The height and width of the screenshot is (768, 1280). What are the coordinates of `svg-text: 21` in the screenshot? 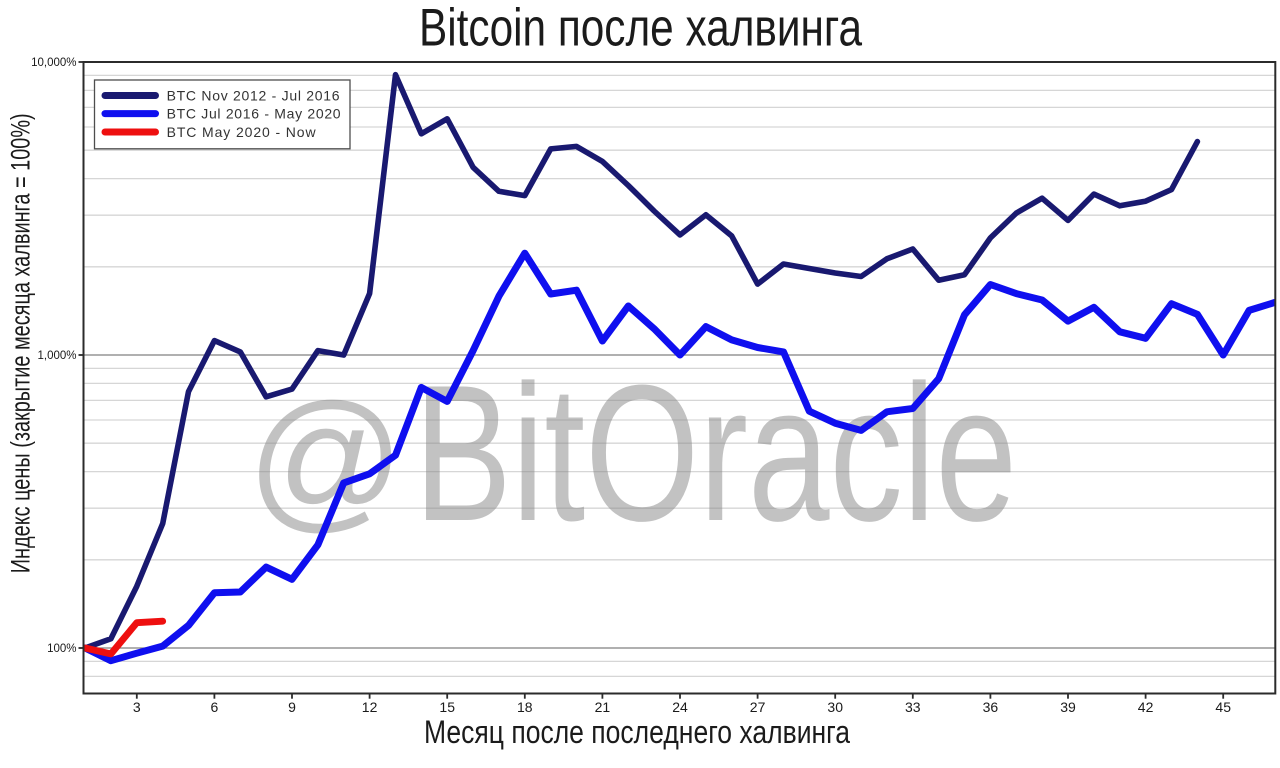 It's located at (603, 707).